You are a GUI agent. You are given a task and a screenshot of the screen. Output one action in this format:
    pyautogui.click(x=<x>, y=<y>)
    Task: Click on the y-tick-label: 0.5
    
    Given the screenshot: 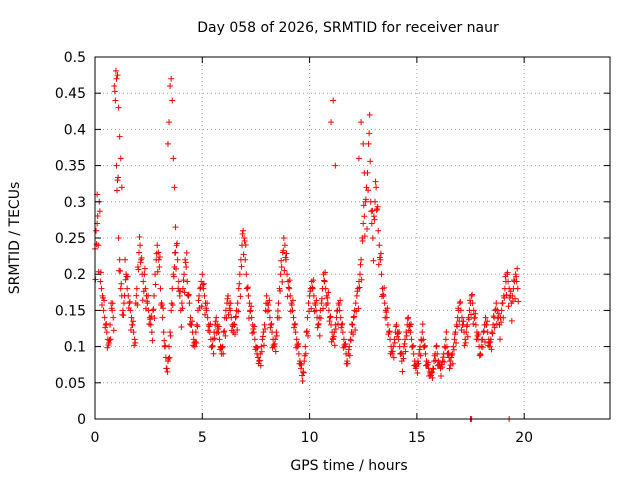 What is the action you would take?
    pyautogui.click(x=75, y=58)
    